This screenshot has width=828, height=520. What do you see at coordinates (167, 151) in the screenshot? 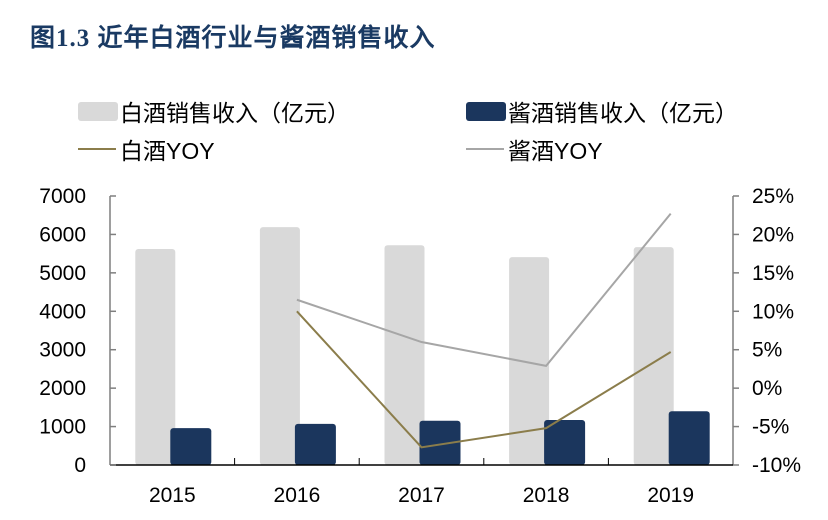
I see `legend-label: 白酒YOY` at bounding box center [167, 151].